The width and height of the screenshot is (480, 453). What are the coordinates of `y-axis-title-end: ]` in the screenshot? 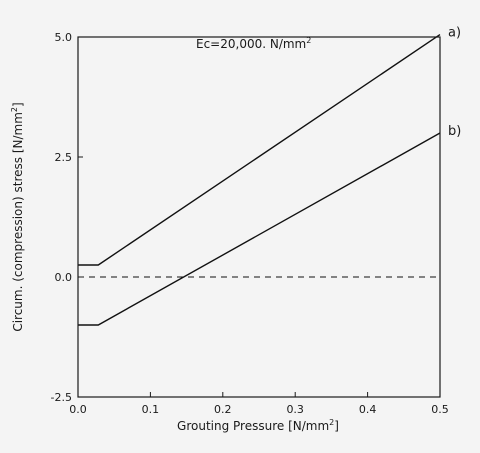 It's located at (18, 104).